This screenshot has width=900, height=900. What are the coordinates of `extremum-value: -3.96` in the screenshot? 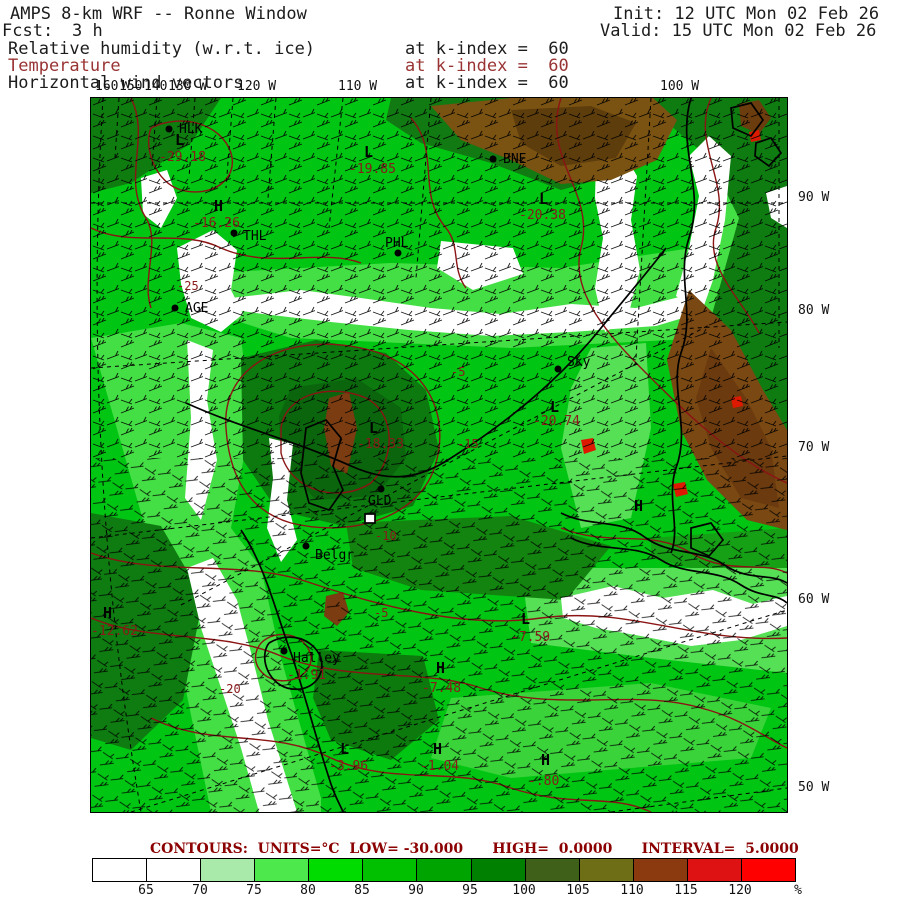 It's located at (349, 766).